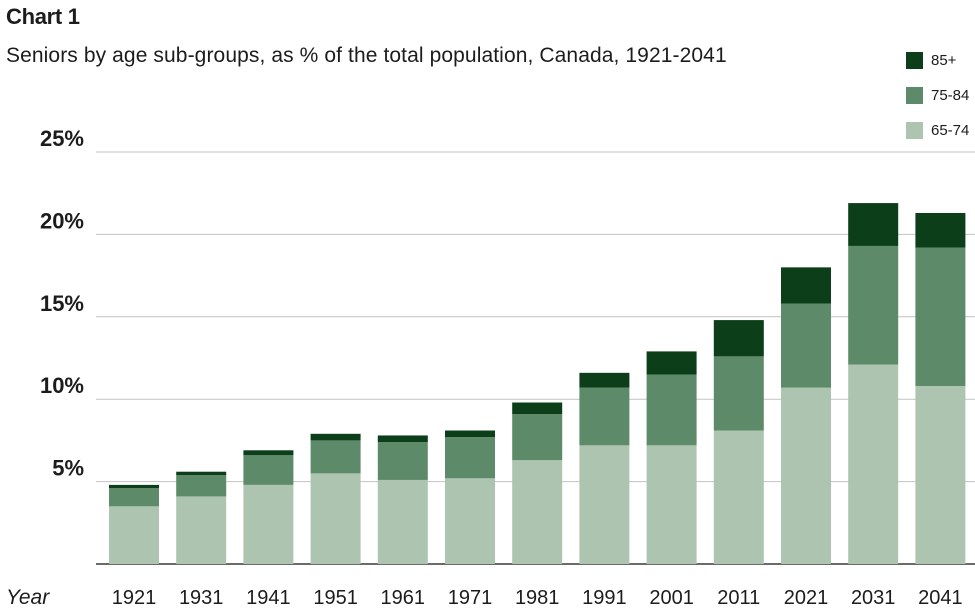  What do you see at coordinates (268, 598) in the screenshot?
I see `x-tick-label: 1941` at bounding box center [268, 598].